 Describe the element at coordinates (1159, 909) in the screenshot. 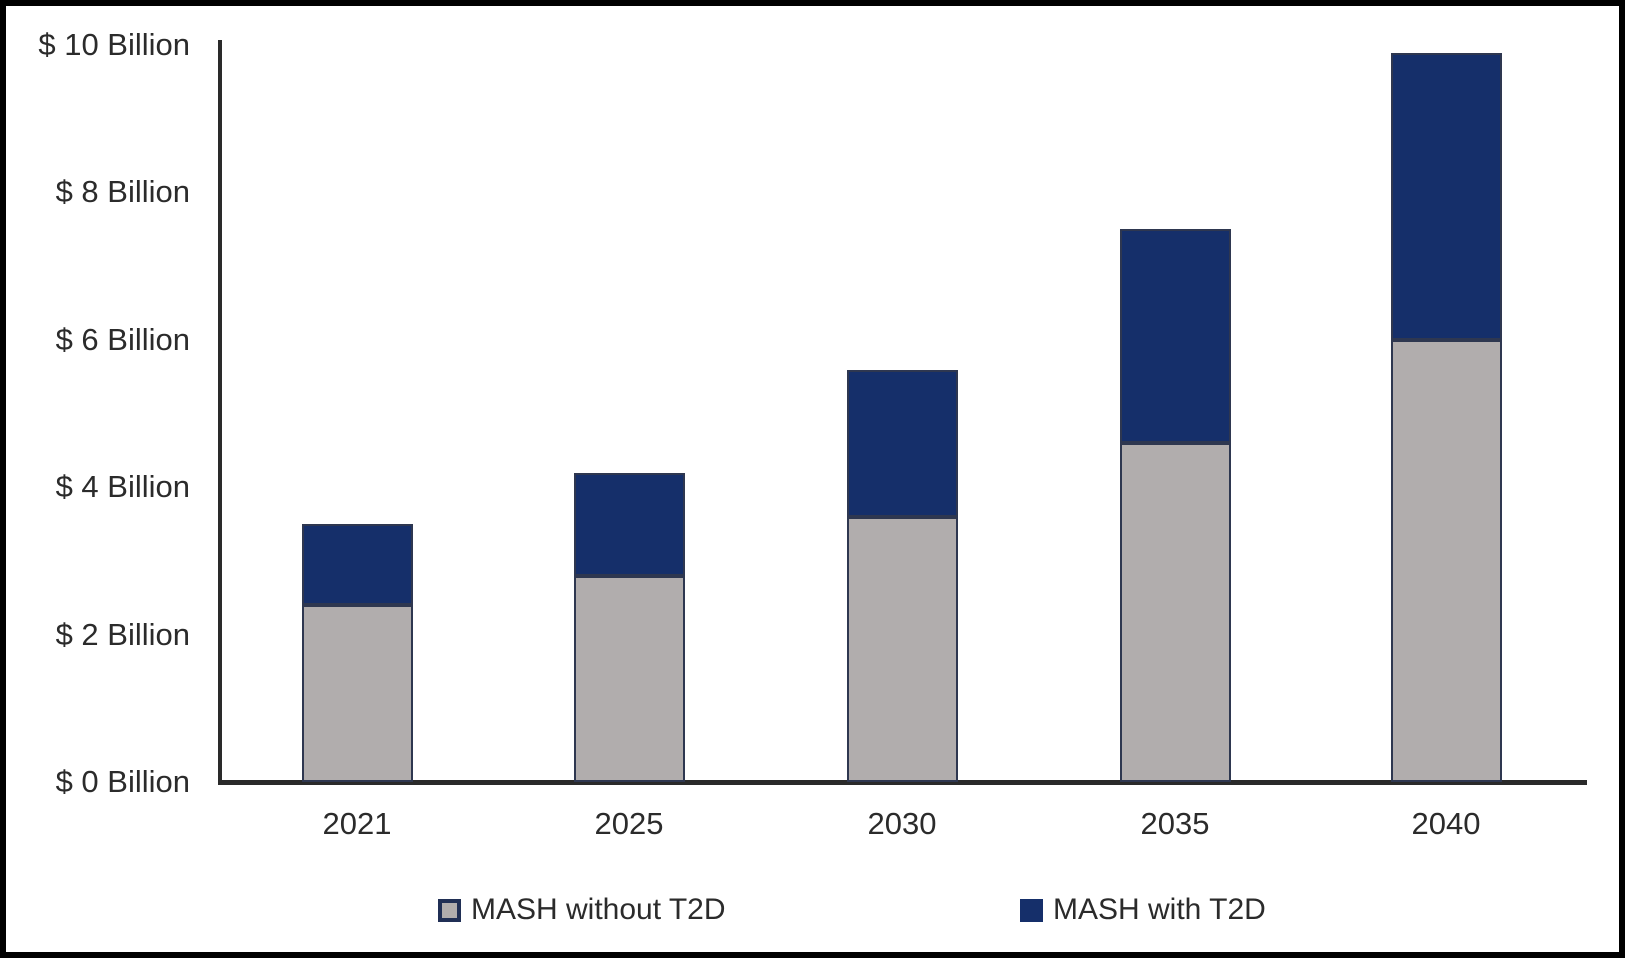

I see `legend-label-mash-with-t2d: MASH with T2D` at that location.